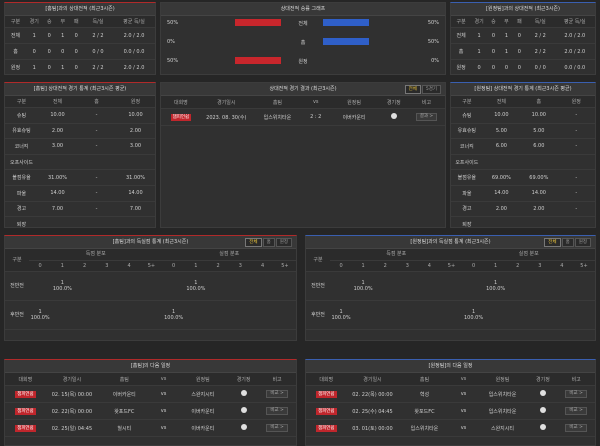 This screenshot has height=446, width=600. Describe the element at coordinates (523, 116) in the screenshot. I see `table-row: 슈팅 10.00 10.00 -` at that location.